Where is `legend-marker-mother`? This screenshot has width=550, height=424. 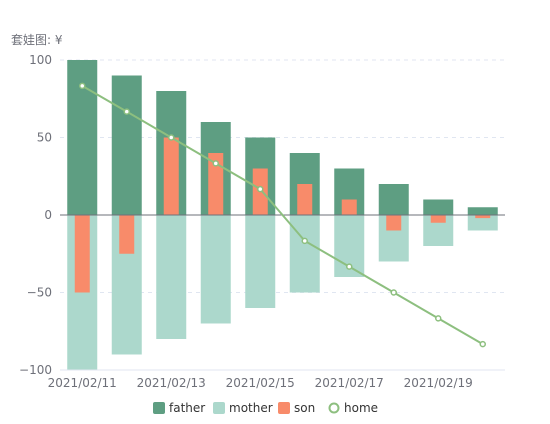 legend-marker-mother is located at coordinates (219, 408).